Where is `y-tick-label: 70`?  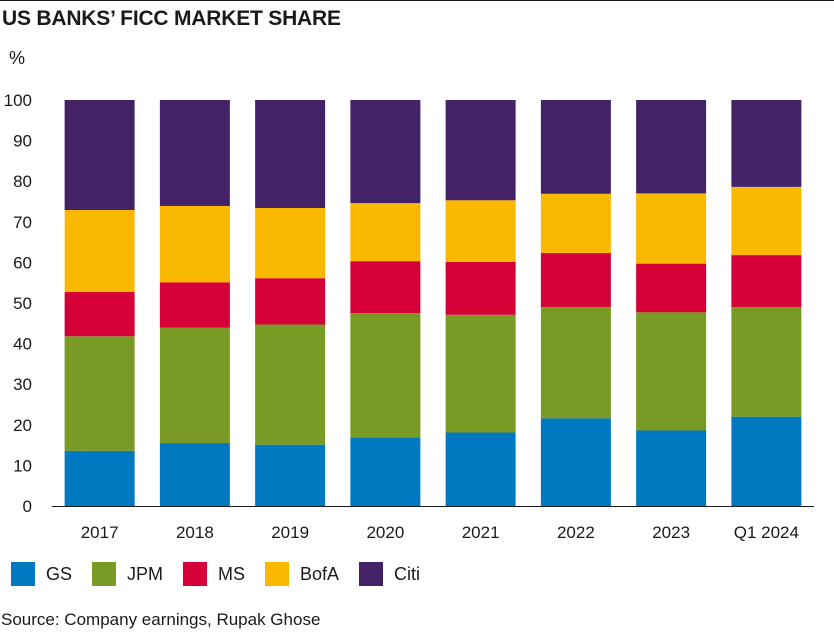
y-tick-label: 70 is located at coordinates (22, 222).